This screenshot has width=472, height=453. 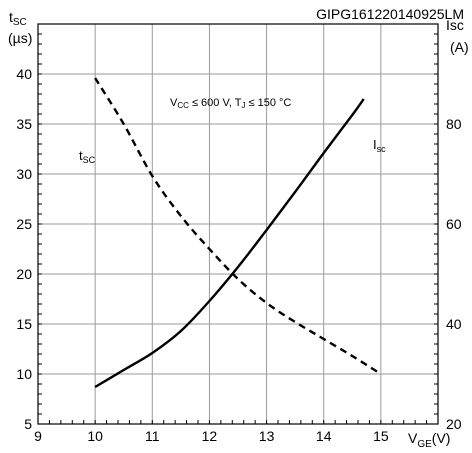 I want to click on y-left-tick-label: 10, so click(x=24, y=374).